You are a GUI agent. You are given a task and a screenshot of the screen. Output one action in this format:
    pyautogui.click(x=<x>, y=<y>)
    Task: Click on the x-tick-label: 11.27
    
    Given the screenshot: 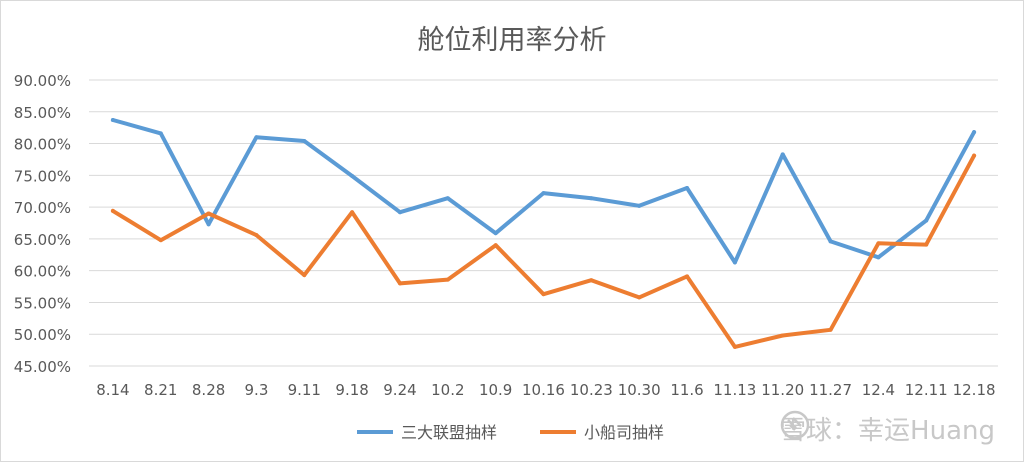 What is the action you would take?
    pyautogui.click(x=830, y=390)
    